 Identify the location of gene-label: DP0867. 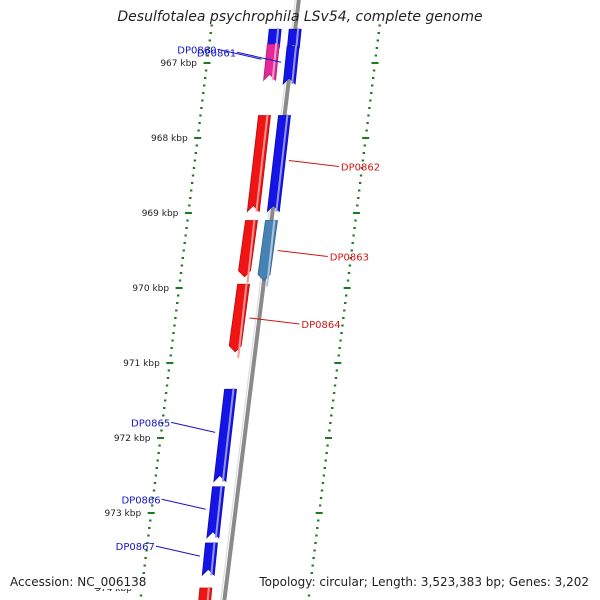
(135, 547).